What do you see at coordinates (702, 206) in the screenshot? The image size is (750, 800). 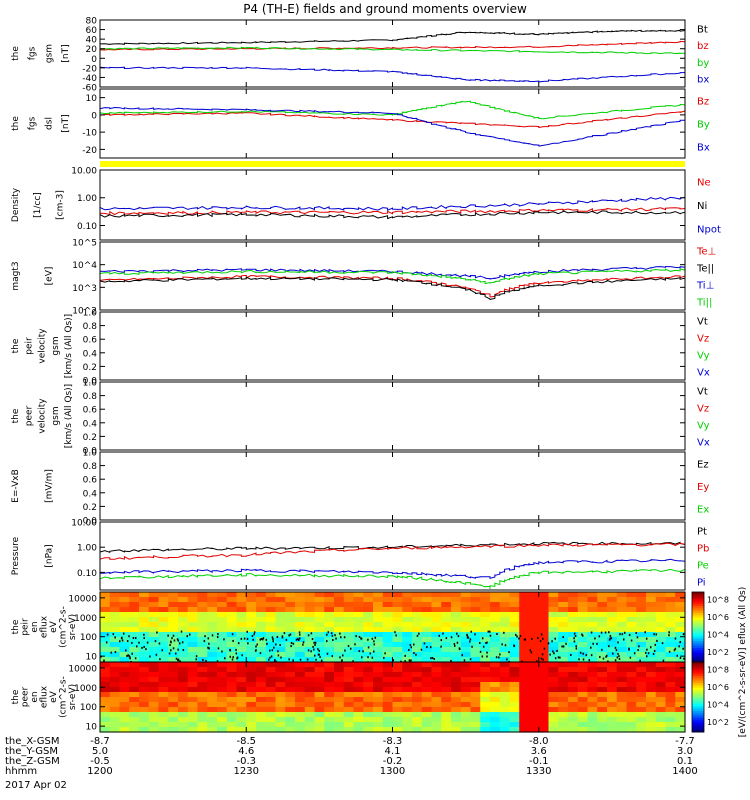 I see `legend-Ni: Ni` at bounding box center [702, 206].